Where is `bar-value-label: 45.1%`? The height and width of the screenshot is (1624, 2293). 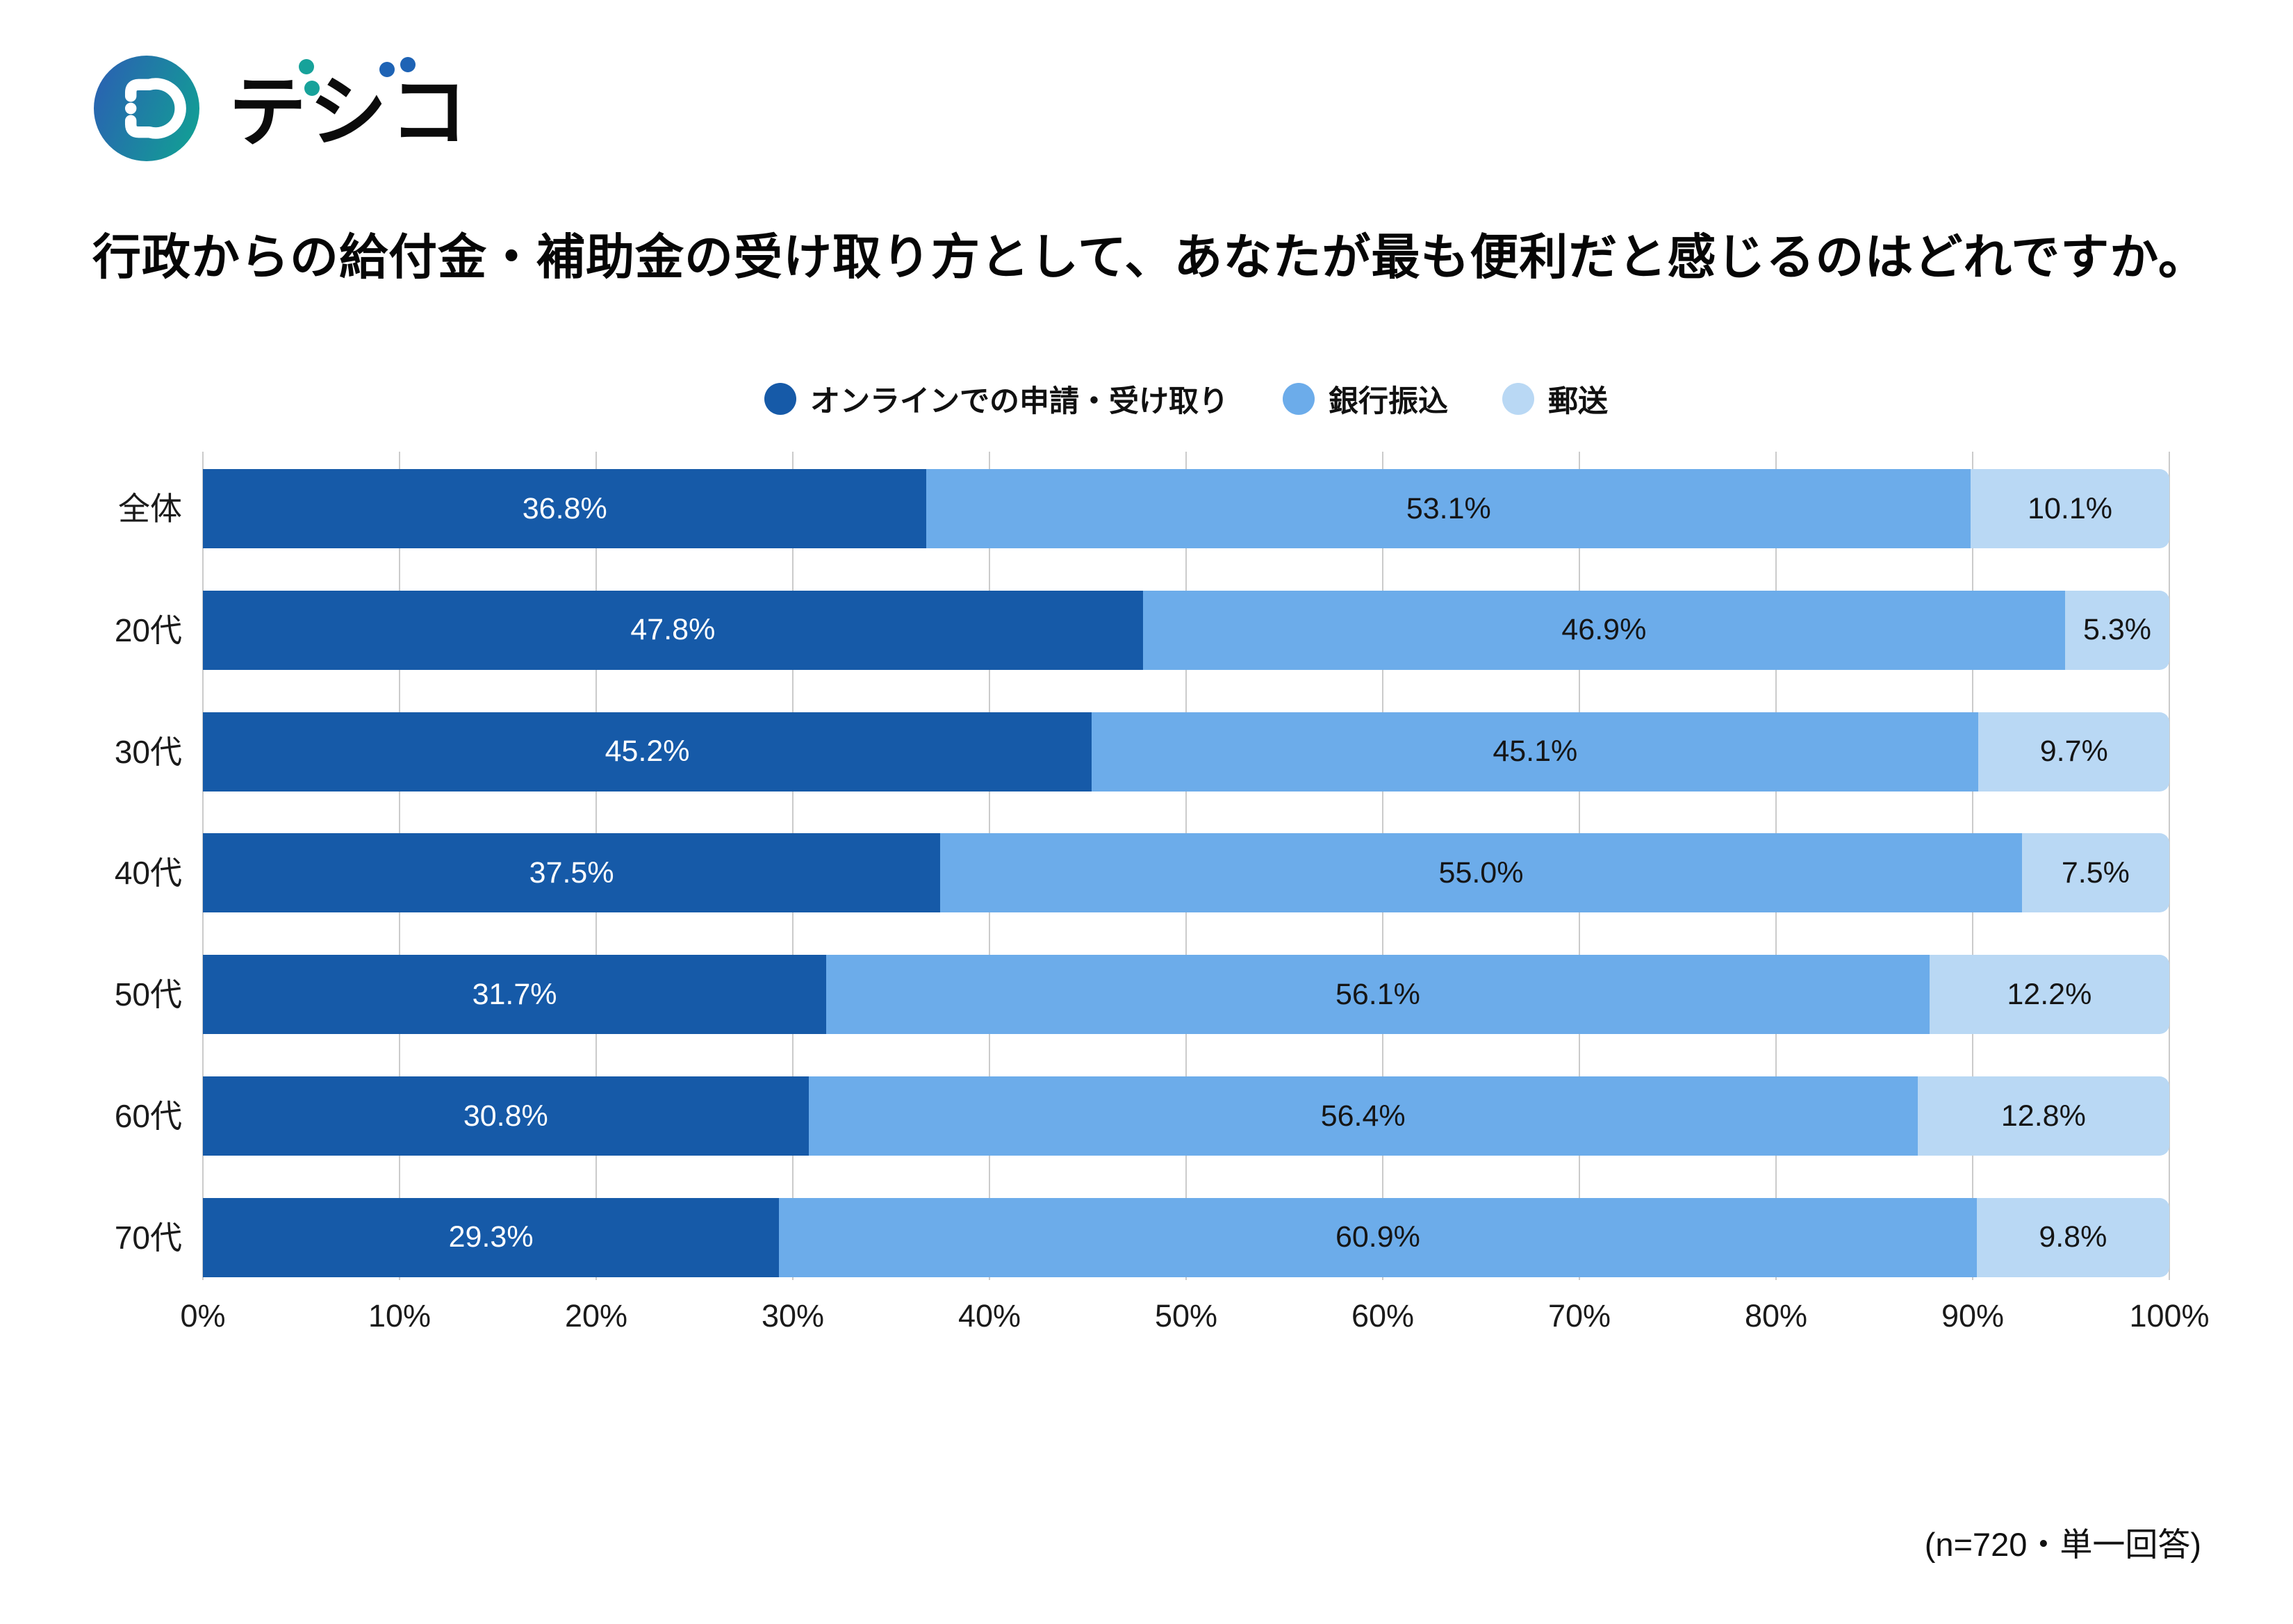 bar-value-label: 45.1% is located at coordinates (1535, 752).